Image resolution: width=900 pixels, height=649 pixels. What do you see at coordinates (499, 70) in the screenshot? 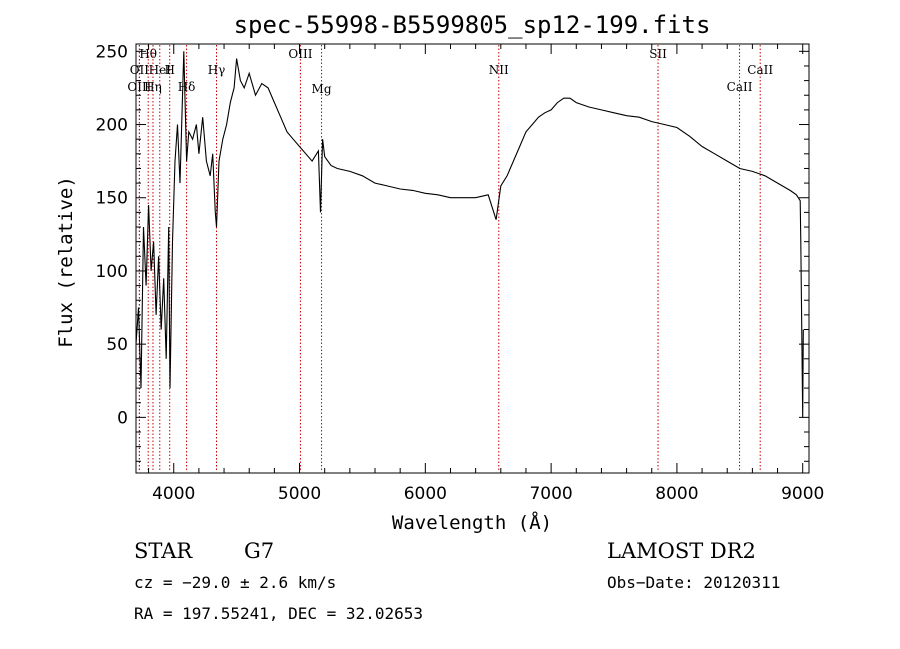
I see `line-label: NII` at bounding box center [499, 70].